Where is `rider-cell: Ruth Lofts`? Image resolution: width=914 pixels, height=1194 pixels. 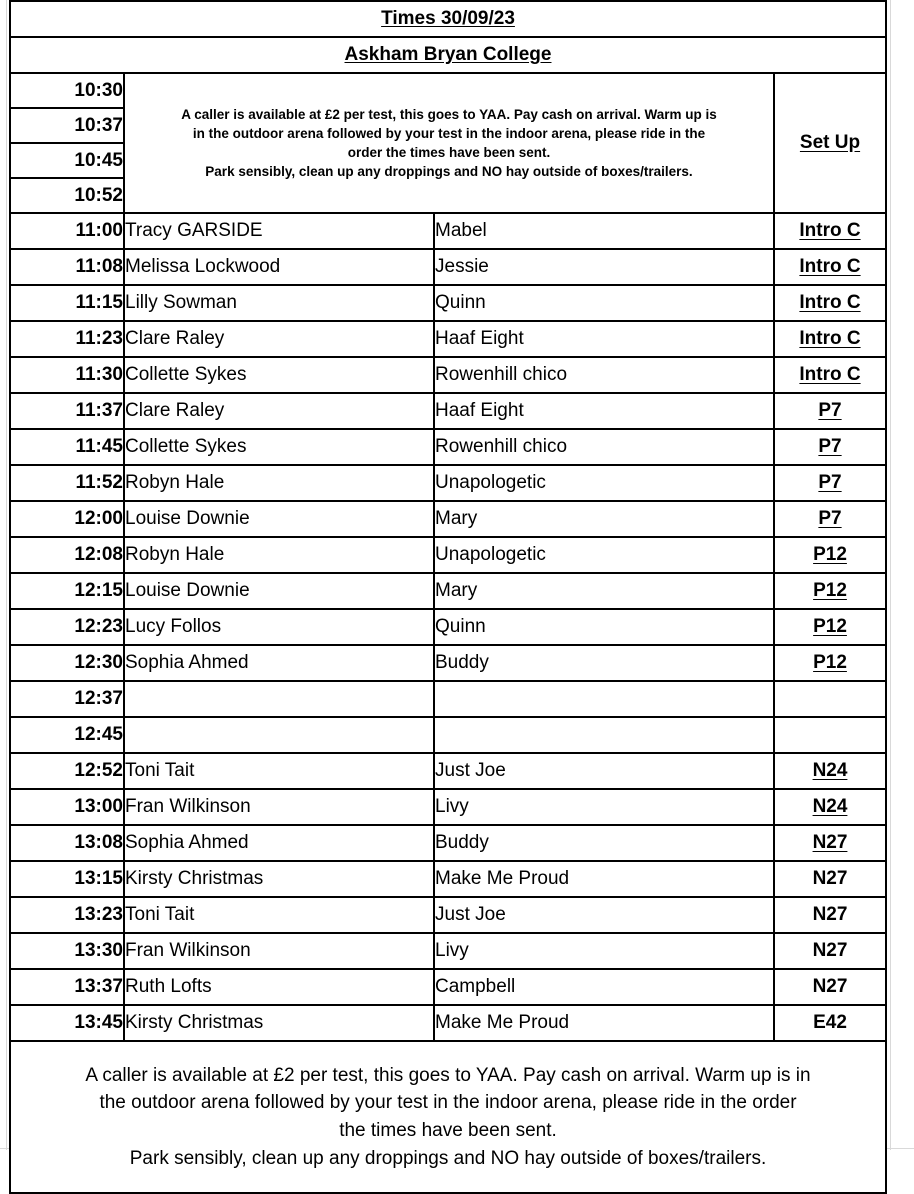 rider-cell: Ruth Lofts is located at coordinates (279, 987).